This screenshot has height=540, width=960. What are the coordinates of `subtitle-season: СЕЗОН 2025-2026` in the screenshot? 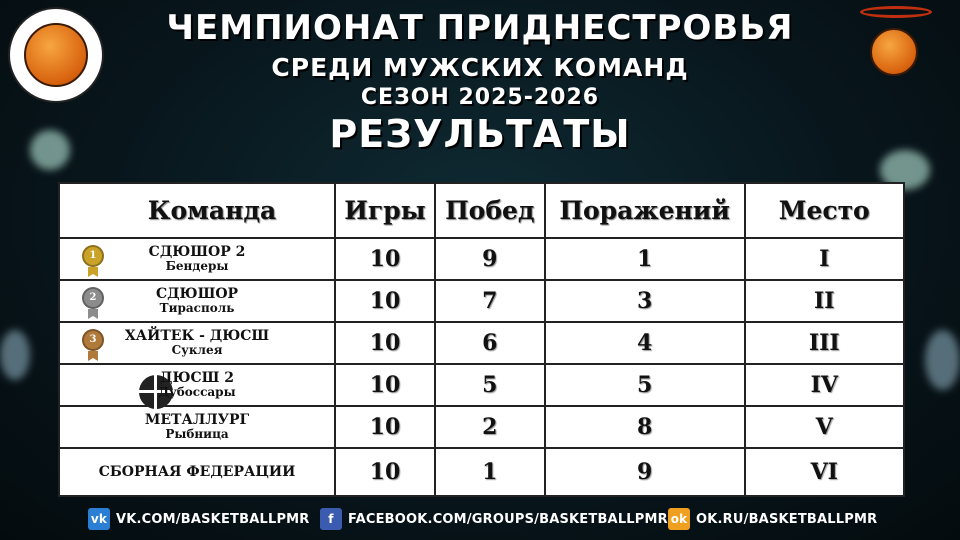 It's located at (480, 97).